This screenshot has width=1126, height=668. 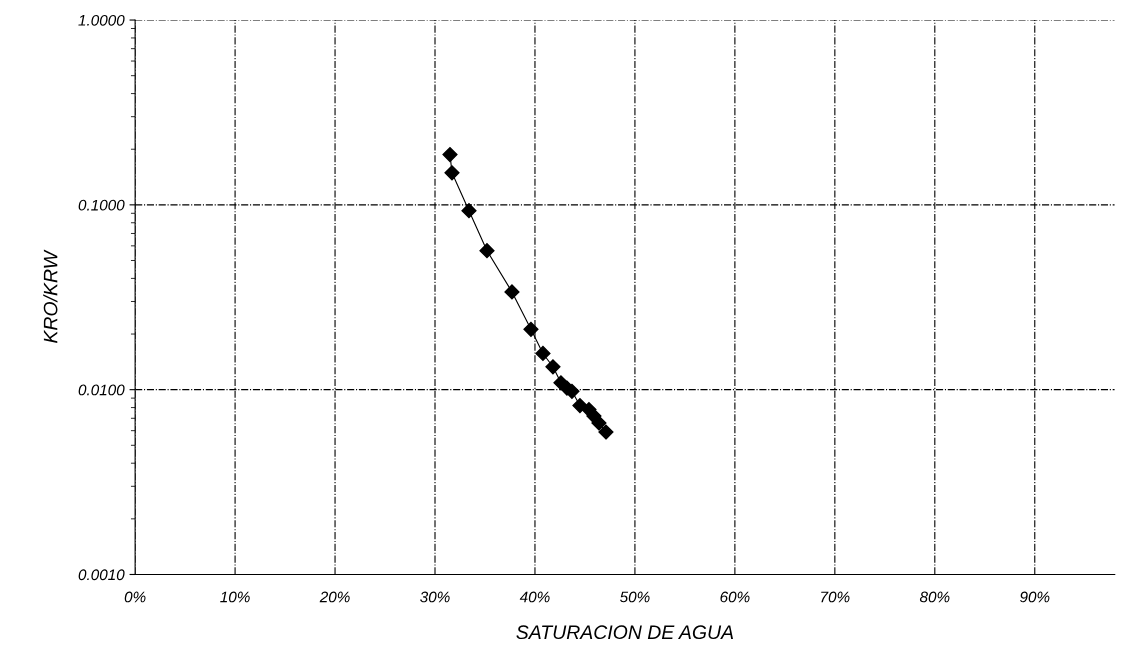 What do you see at coordinates (101, 205) in the screenshot?
I see `y-tick-label: 0.1000` at bounding box center [101, 205].